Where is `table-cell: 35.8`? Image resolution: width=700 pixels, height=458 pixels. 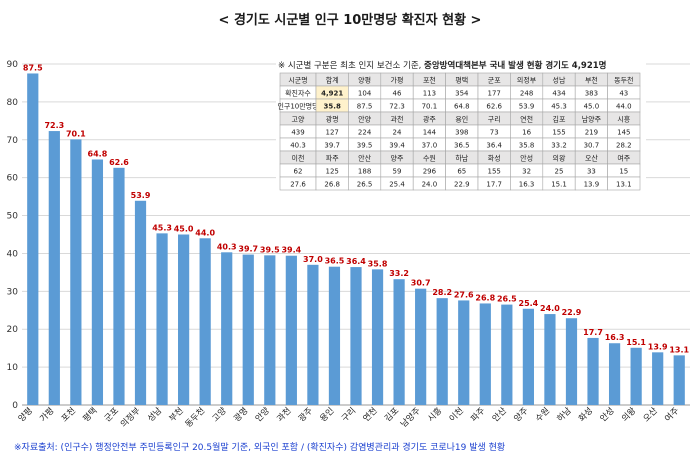 table-cell: 35.8 is located at coordinates (332, 107).